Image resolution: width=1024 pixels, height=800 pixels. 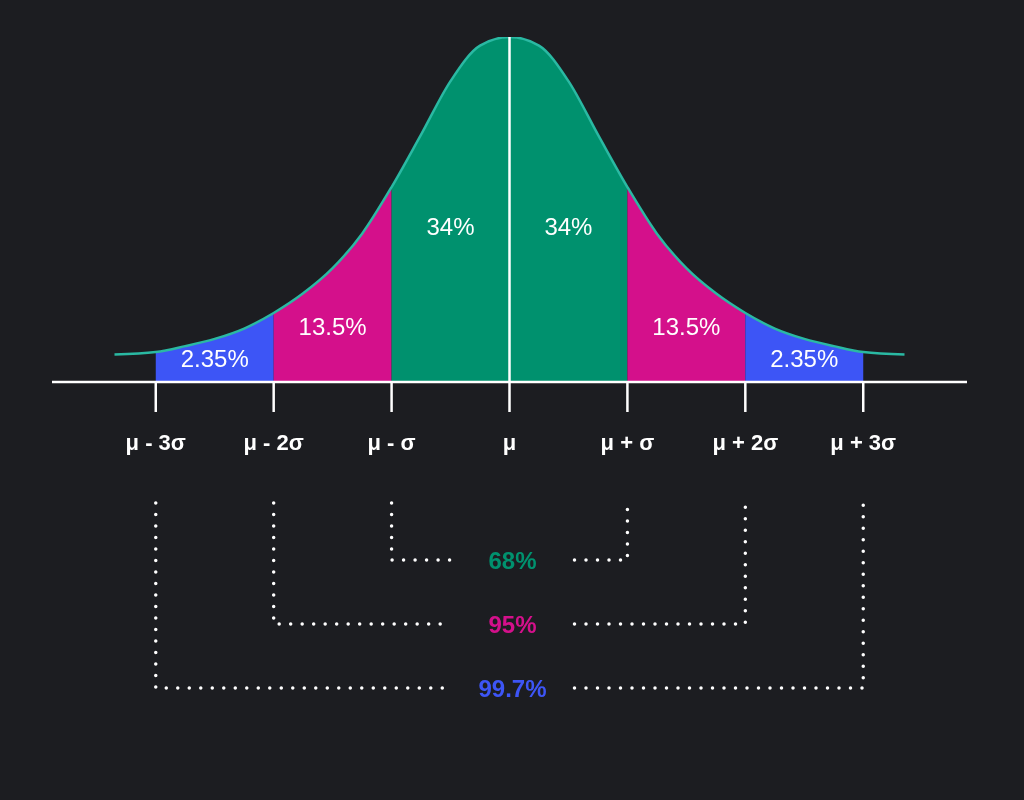 I want to click on x-tick-label: μ + 2σ, so click(x=745, y=442).